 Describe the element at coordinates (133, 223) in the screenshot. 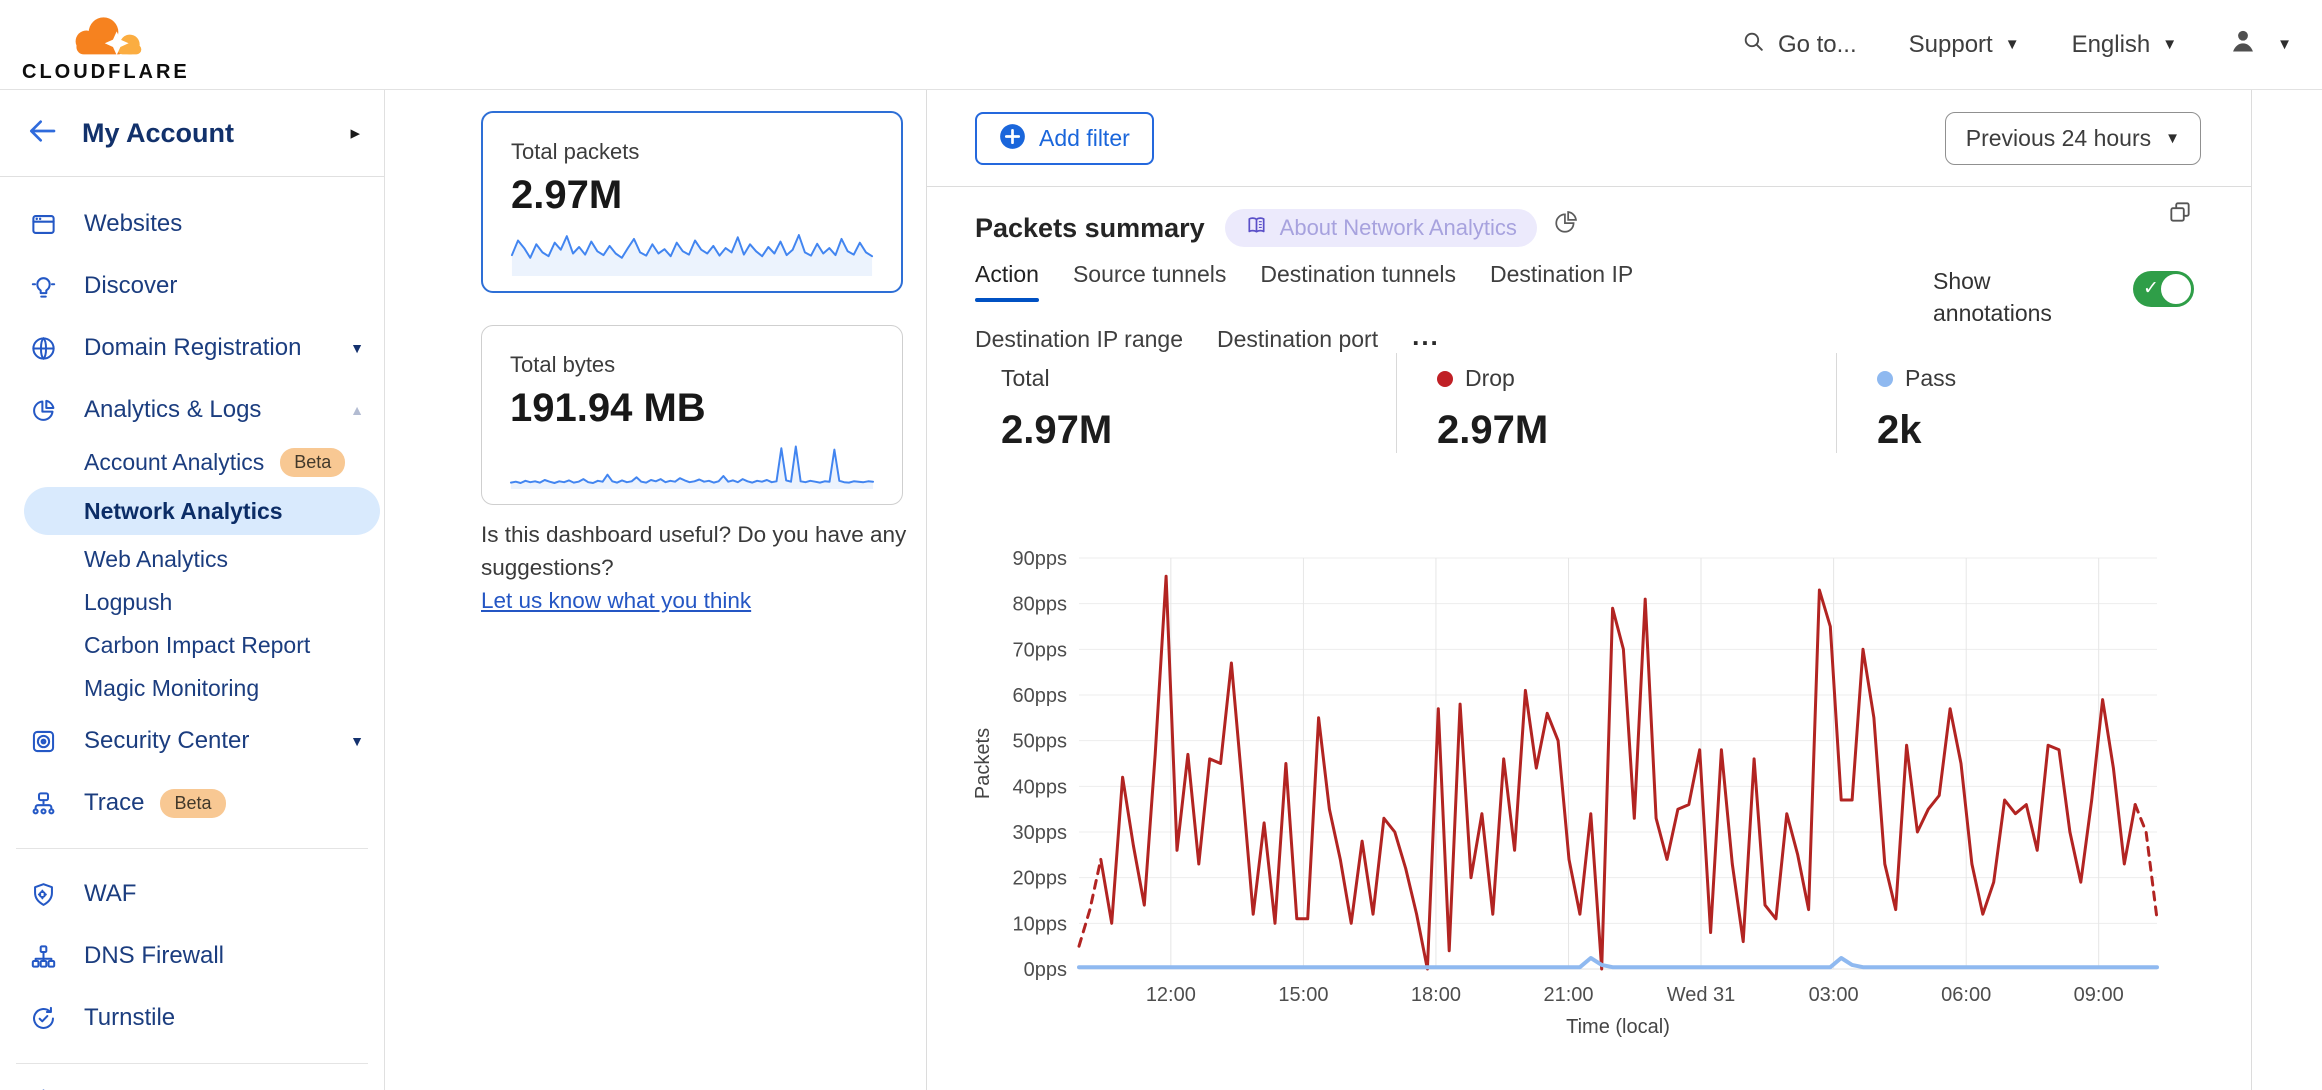

I see `sidebar-item-label: Websites` at that location.